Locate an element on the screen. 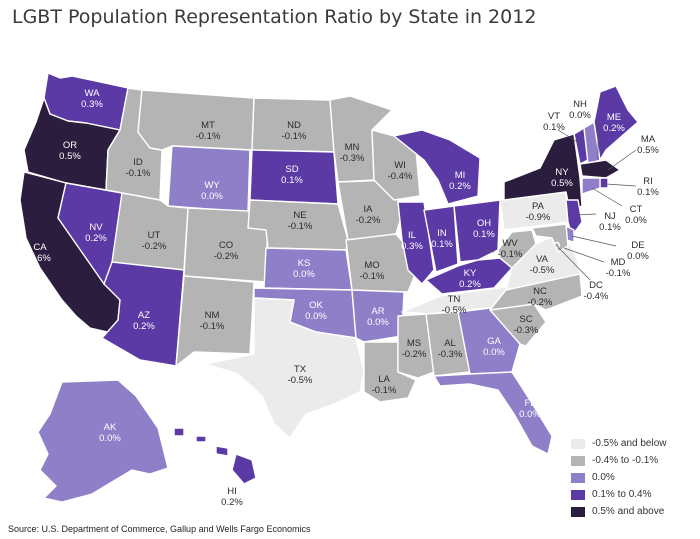 The width and height of the screenshot is (700, 539). legend-item: -0.4% to -0.1% is located at coordinates (619, 460).